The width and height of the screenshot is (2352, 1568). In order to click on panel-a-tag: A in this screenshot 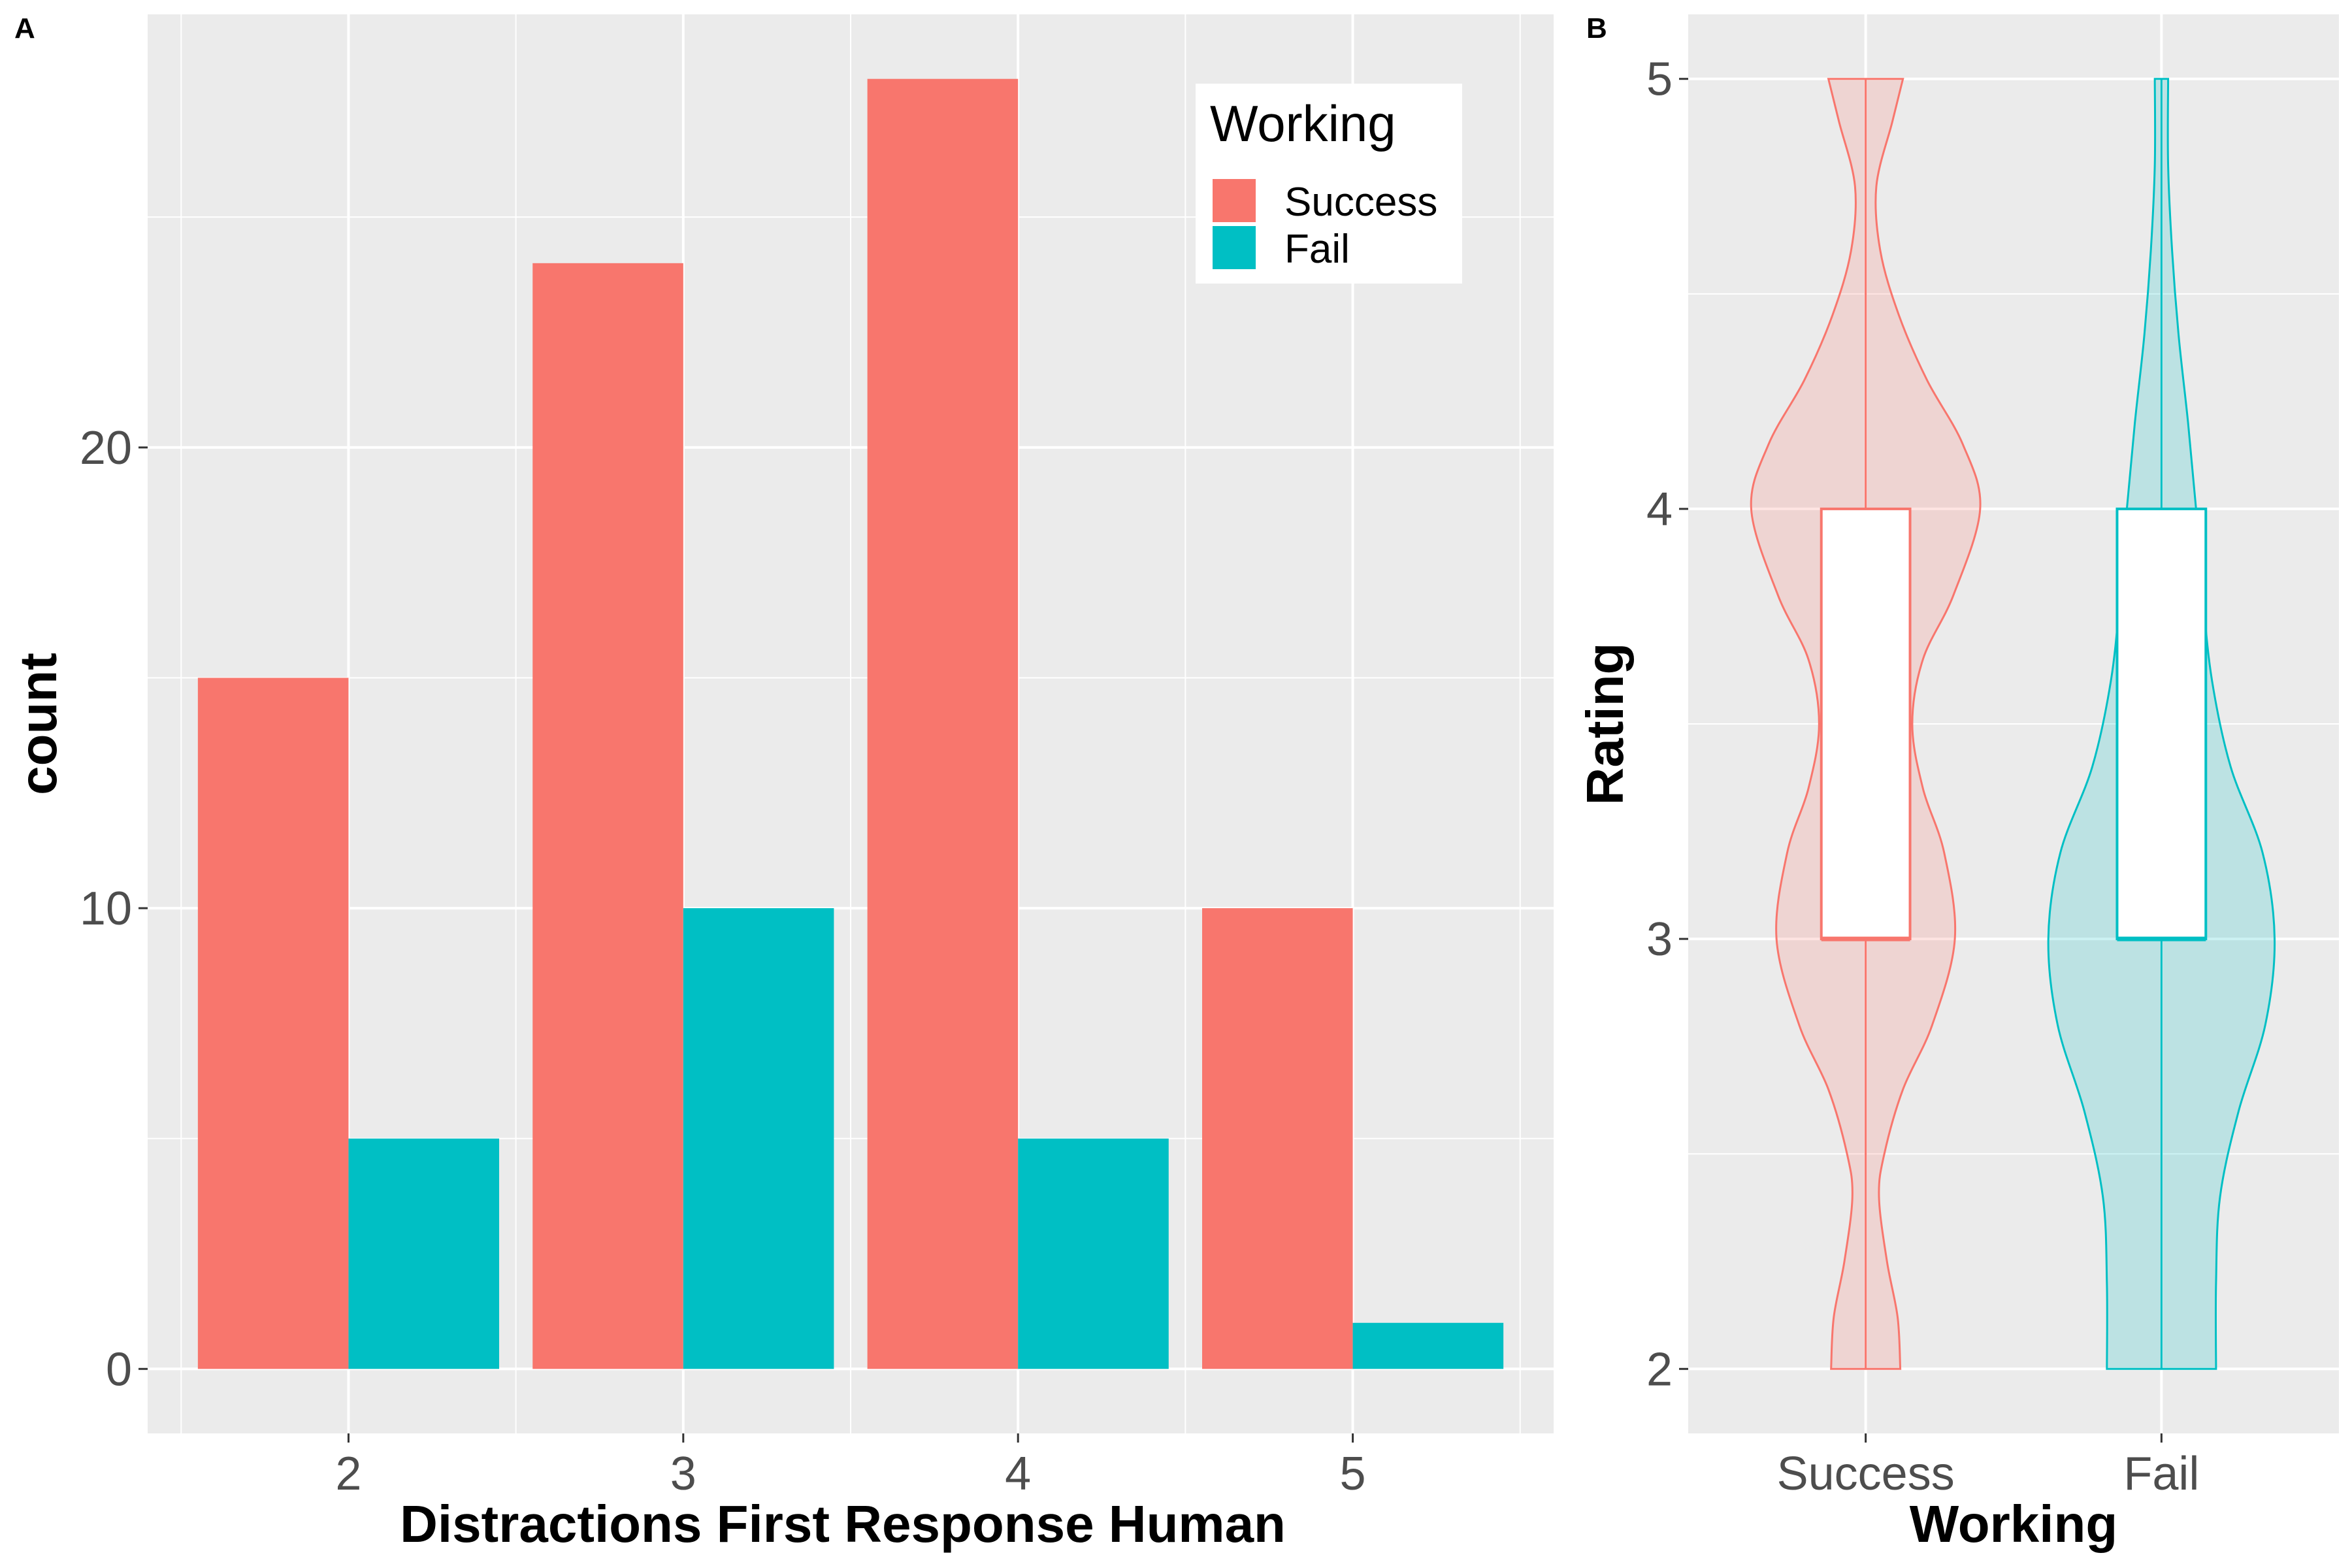, I will do `click(24, 28)`.